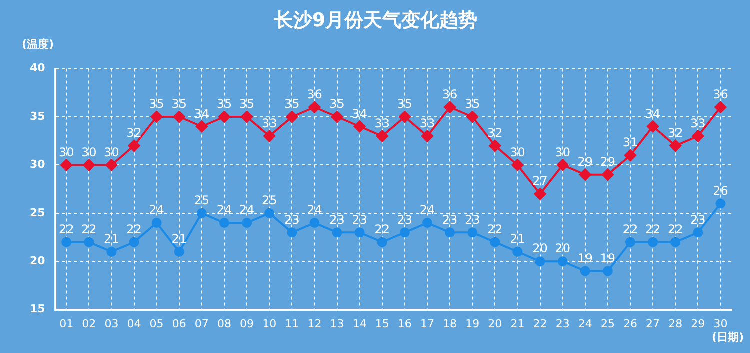  I want to click on x-tick-label: 09, so click(247, 323).